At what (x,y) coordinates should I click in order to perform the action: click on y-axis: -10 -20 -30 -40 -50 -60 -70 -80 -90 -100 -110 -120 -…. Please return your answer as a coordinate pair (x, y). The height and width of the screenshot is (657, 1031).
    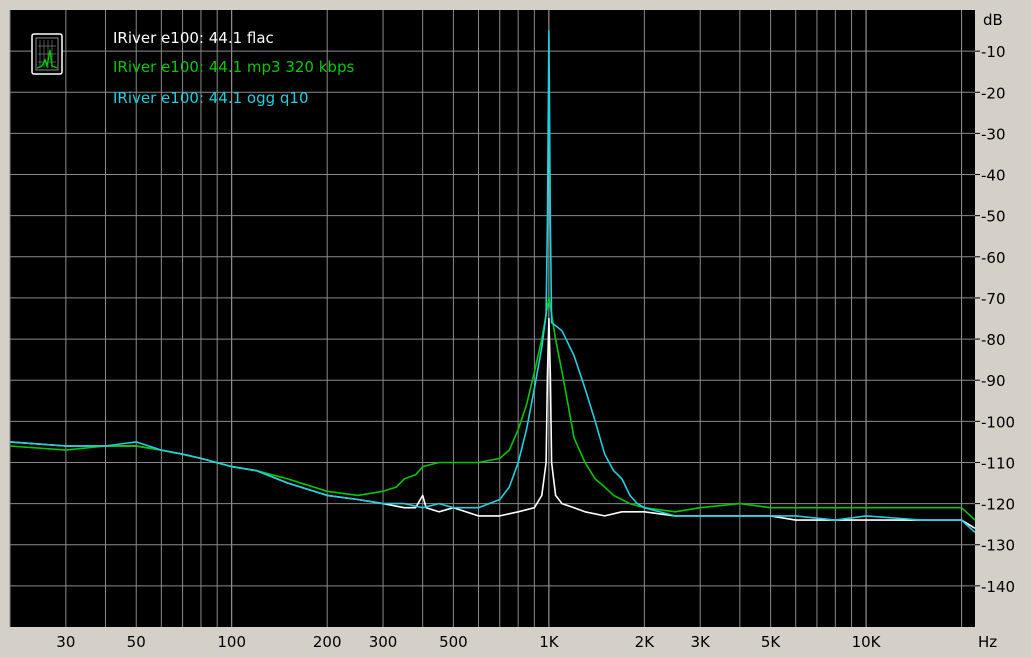
    Looking at the image, I should click on (995, 319).